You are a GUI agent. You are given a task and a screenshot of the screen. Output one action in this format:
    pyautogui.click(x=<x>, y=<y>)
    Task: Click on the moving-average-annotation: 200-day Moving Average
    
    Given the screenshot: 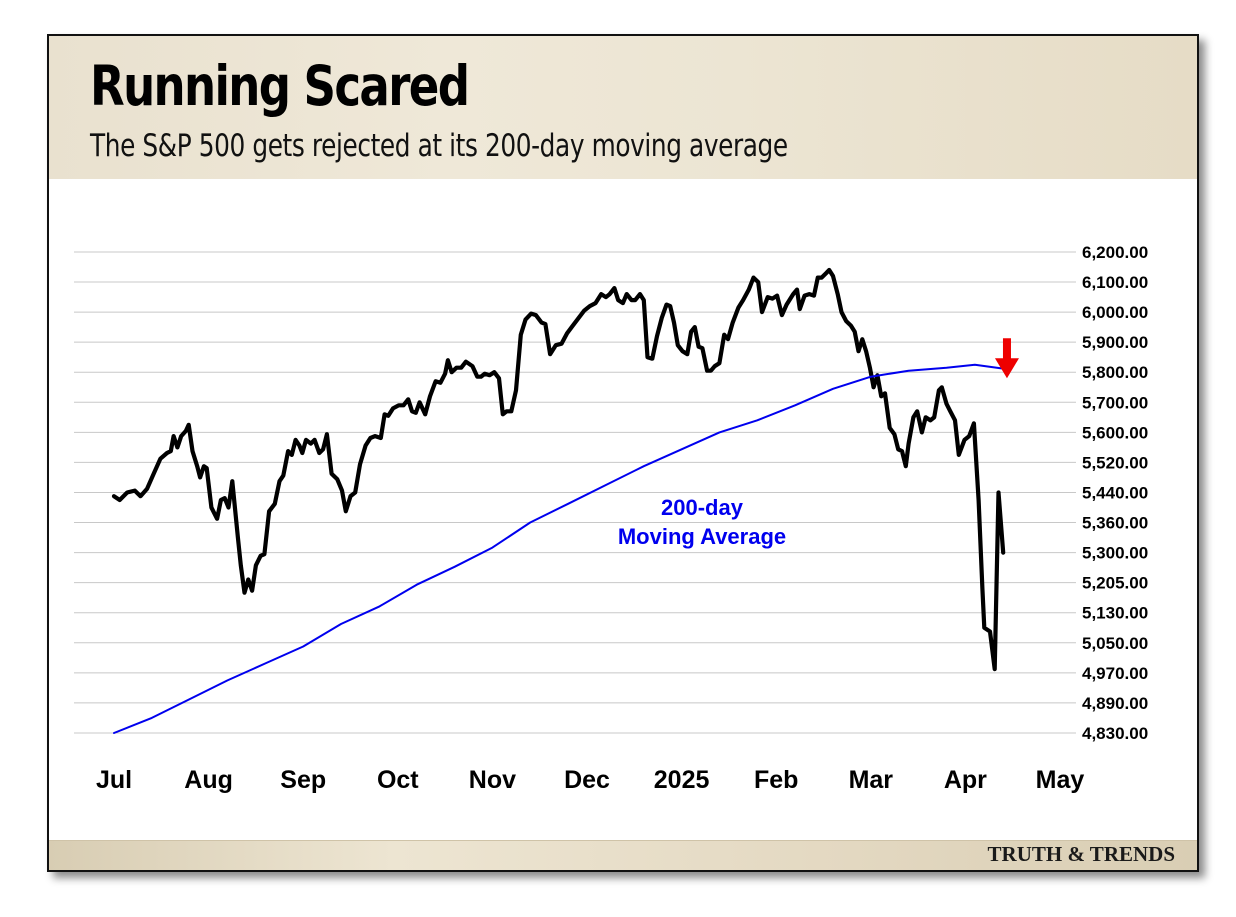 What is the action you would take?
    pyautogui.click(x=702, y=522)
    